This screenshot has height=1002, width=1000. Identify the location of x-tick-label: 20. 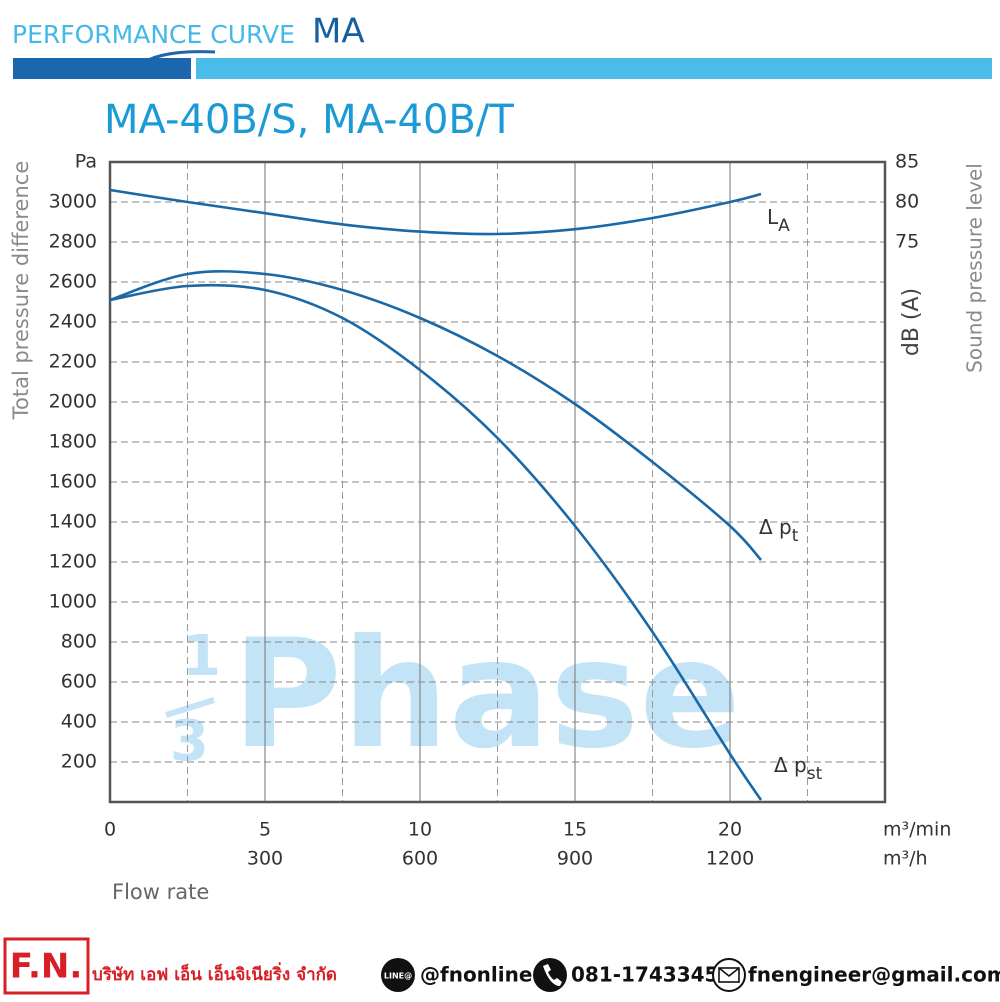
(730, 830).